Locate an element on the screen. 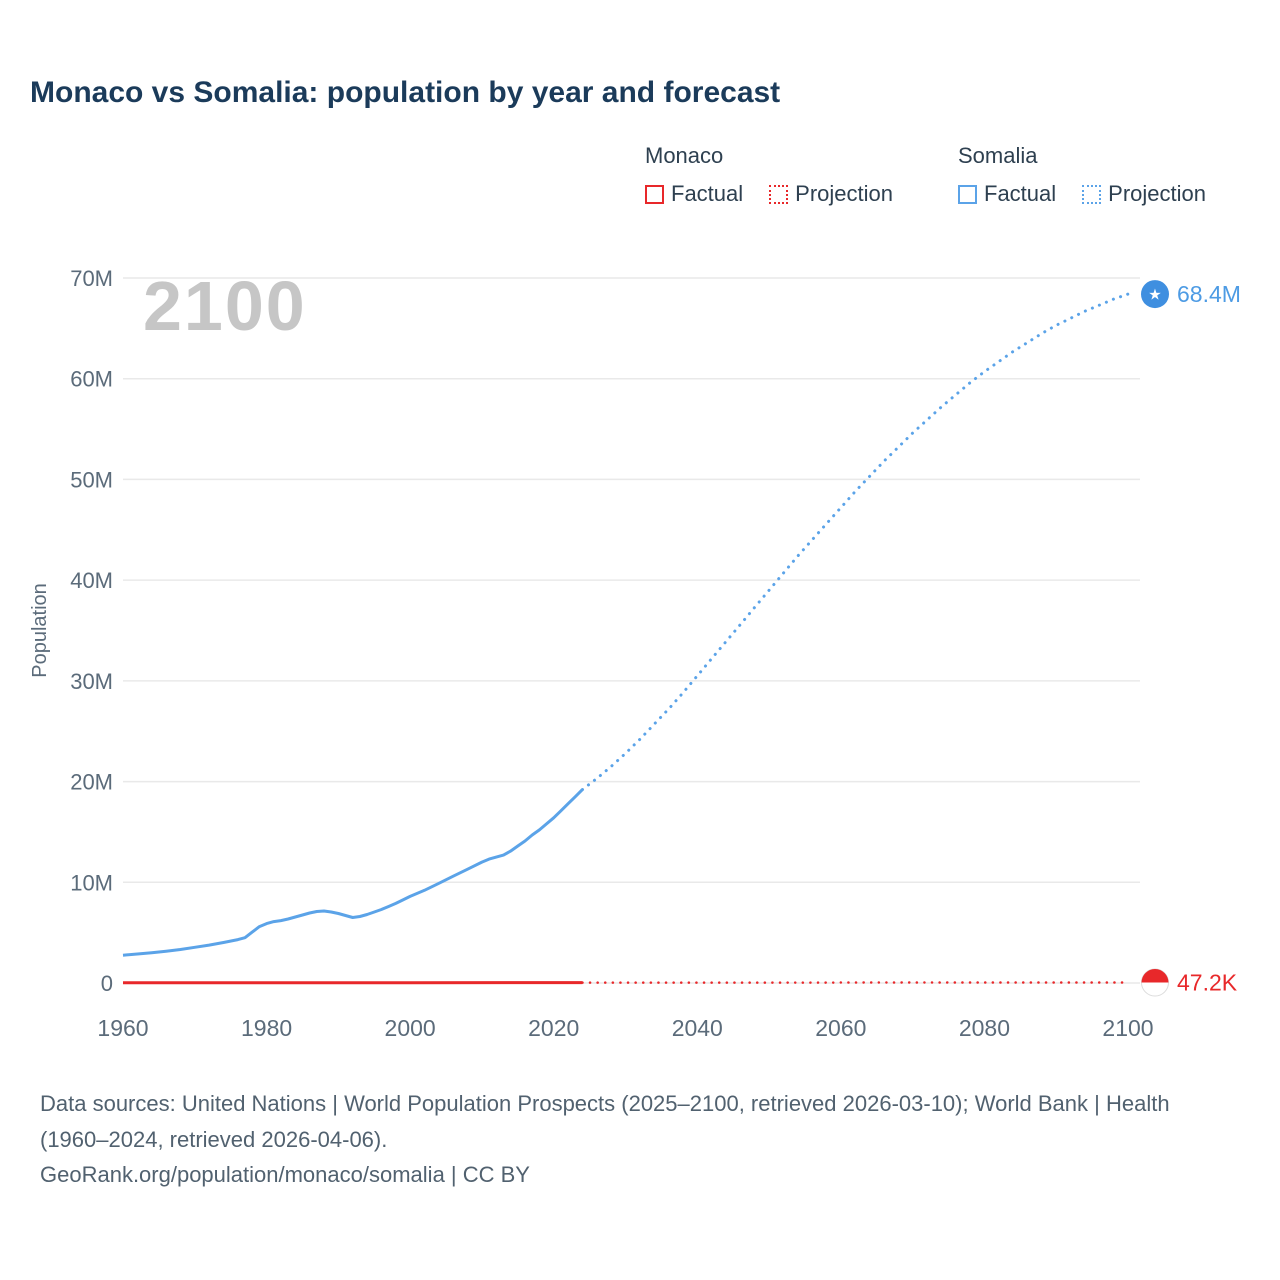 The height and width of the screenshot is (1280, 1280). y-tick-label: 30M is located at coordinates (91, 681).